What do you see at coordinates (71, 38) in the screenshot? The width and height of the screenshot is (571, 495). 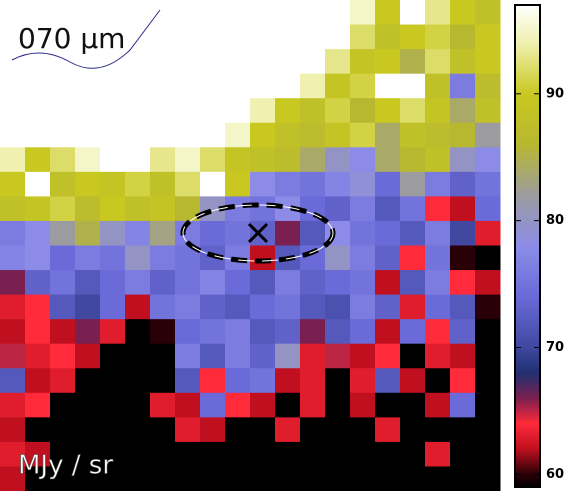 I see `map-title: 070 μm` at bounding box center [71, 38].